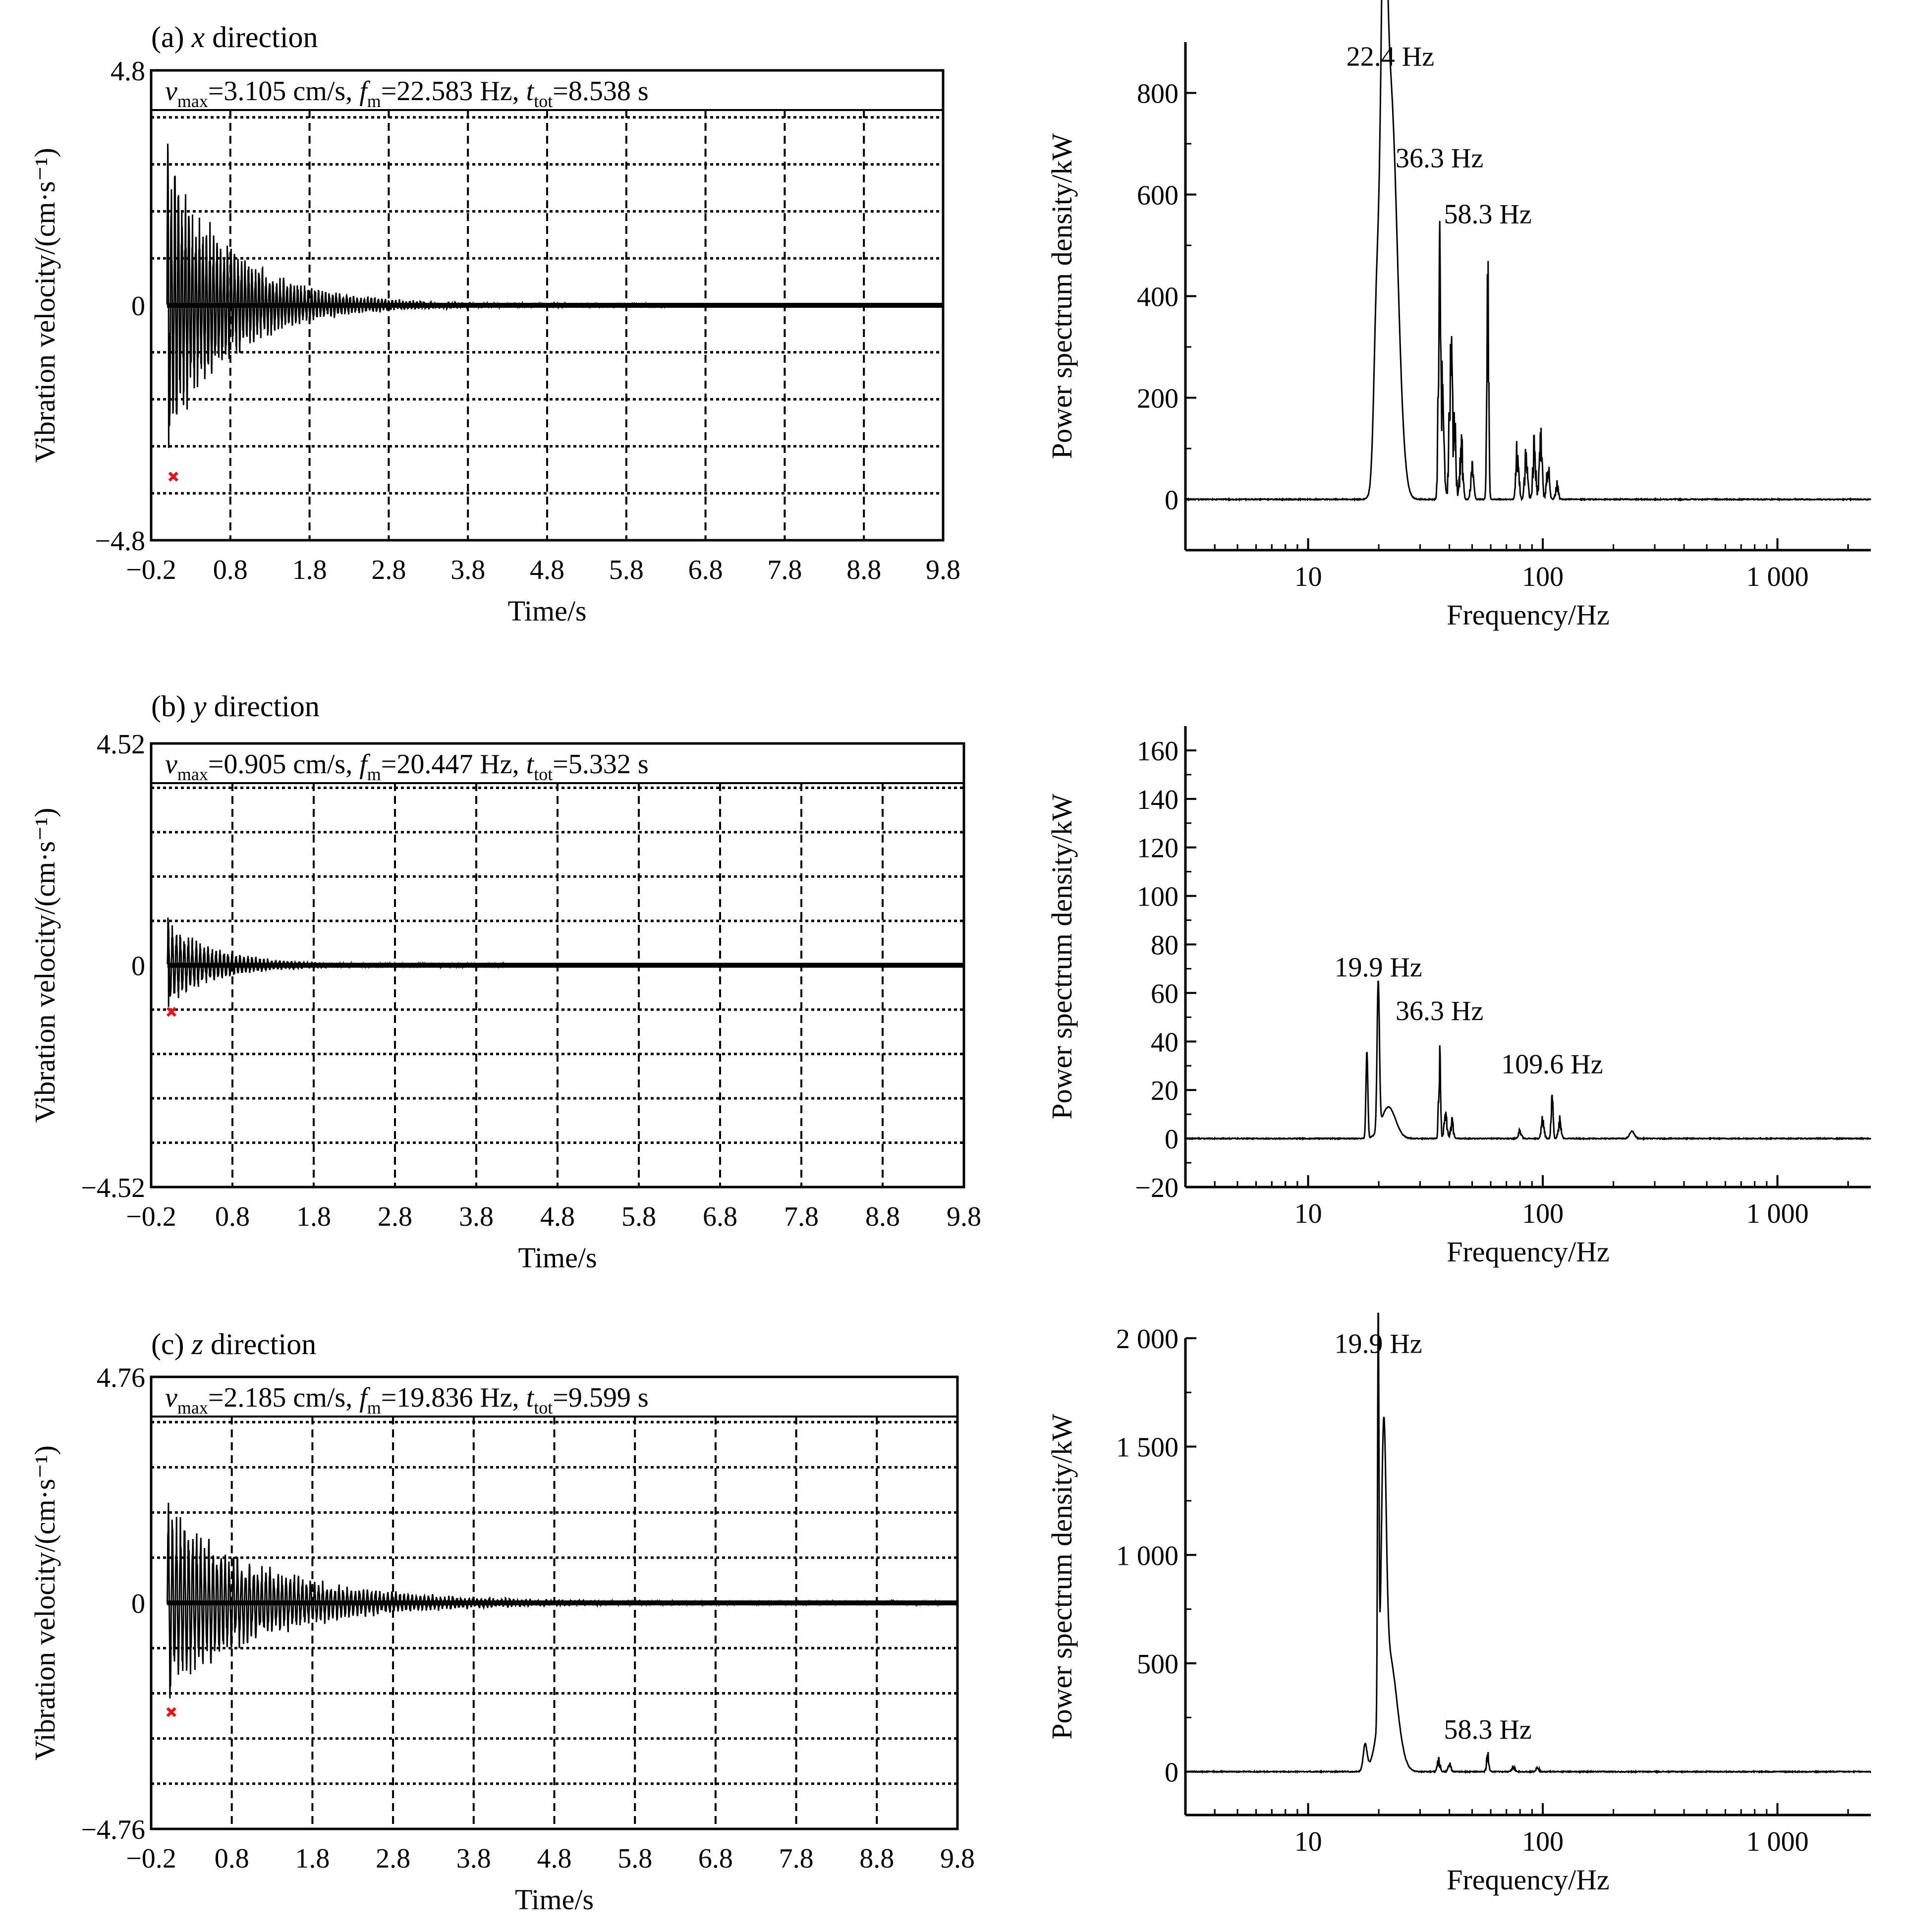  Describe the element at coordinates (1147, 1447) in the screenshot. I see `y-tick-label: 1 500` at that location.